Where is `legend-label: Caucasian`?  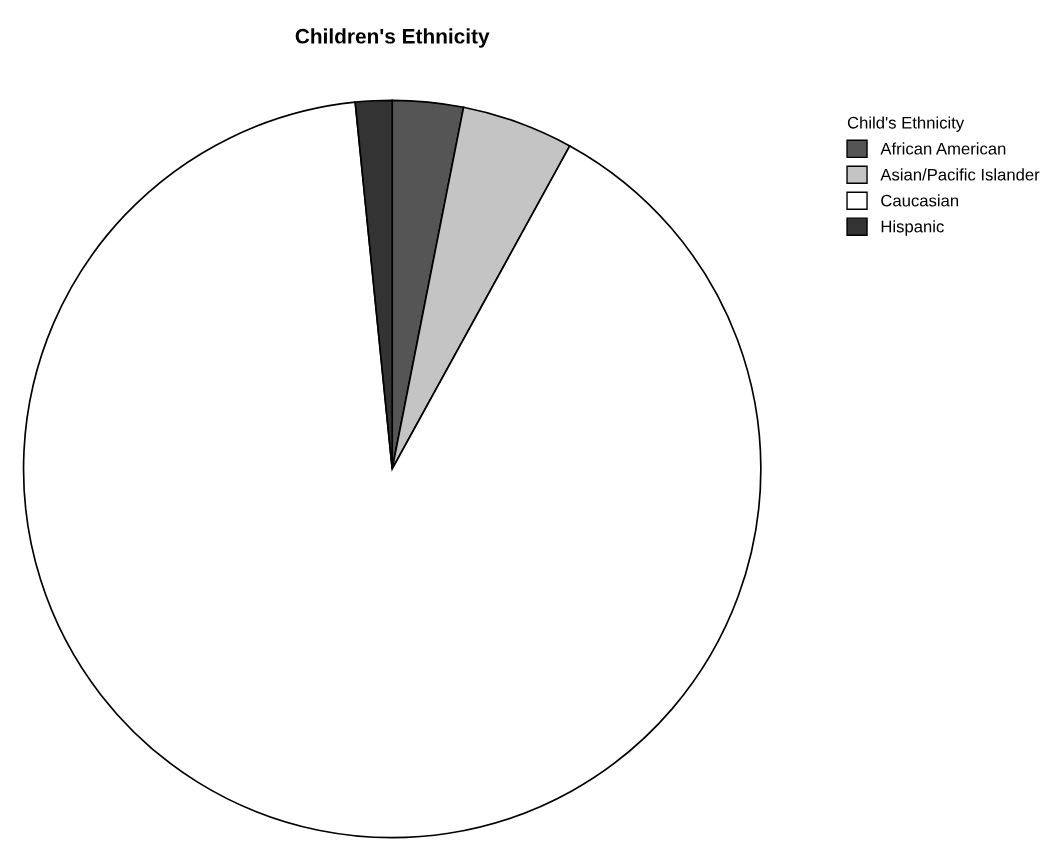
legend-label: Caucasian is located at coordinates (920, 200).